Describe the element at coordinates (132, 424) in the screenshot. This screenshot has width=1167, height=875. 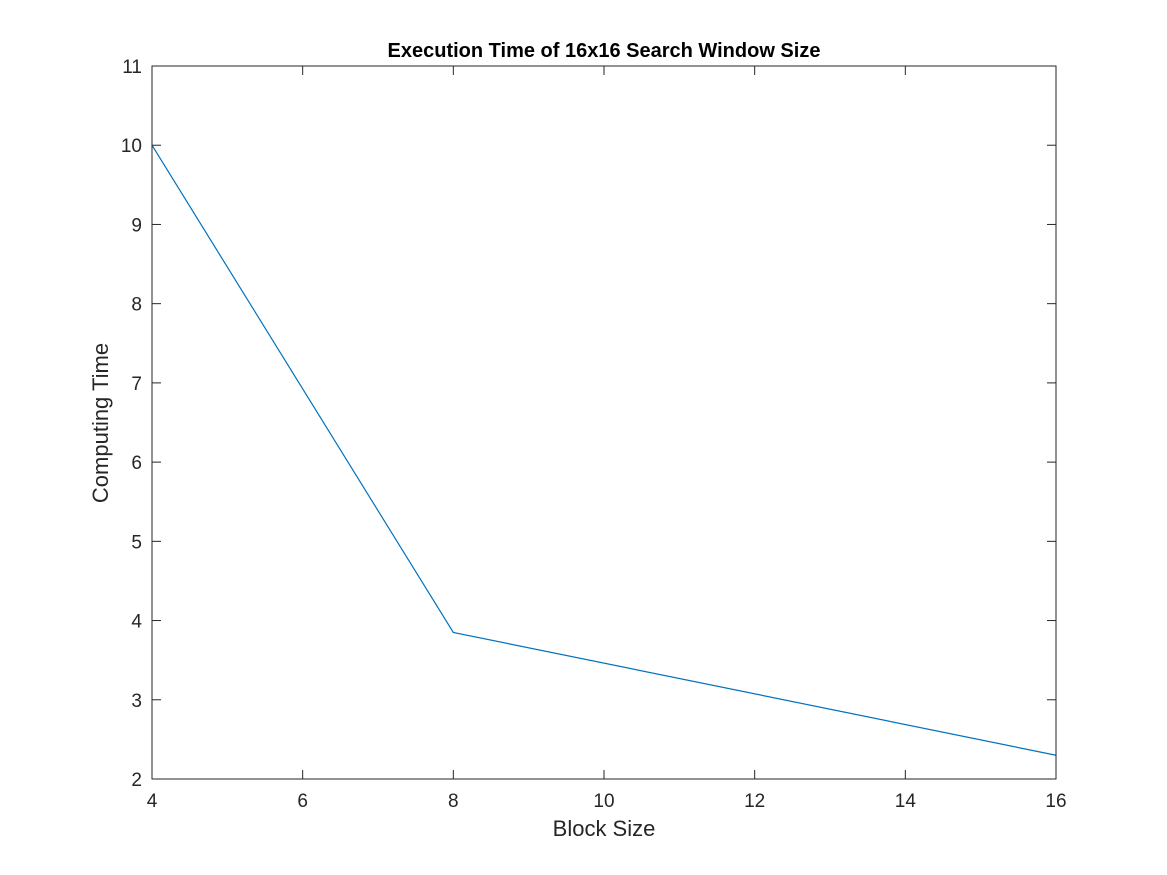
I see `y-tick-labels: 2 3 4 5 6 7 8 9 10 11` at that location.